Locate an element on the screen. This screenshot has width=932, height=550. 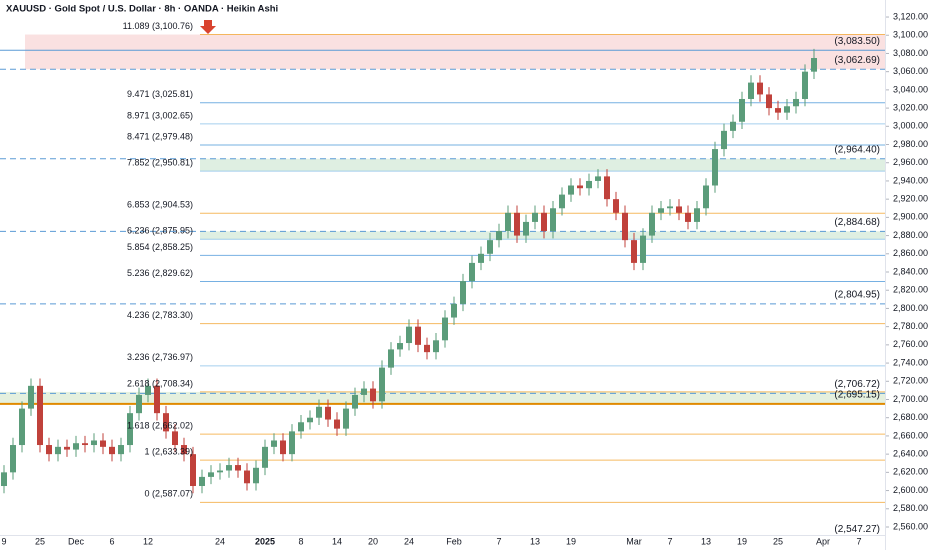
price-line-label: (3,083.50) is located at coordinates (857, 41).